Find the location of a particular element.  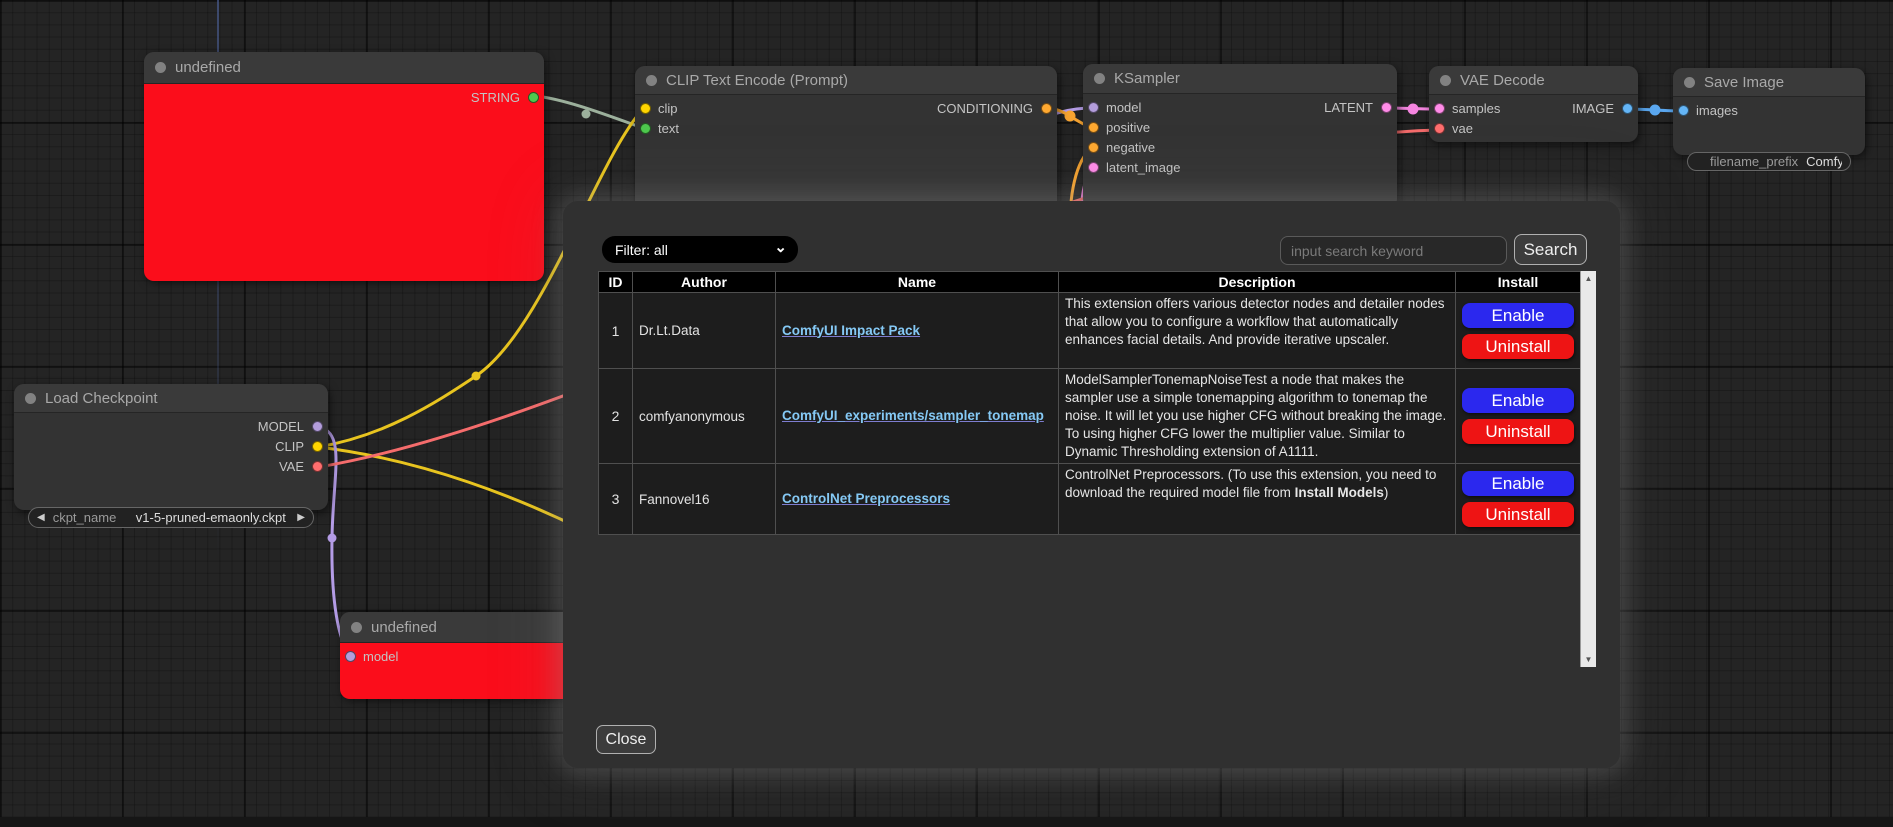

node-titlebar: KSampler is located at coordinates (1240, 79).